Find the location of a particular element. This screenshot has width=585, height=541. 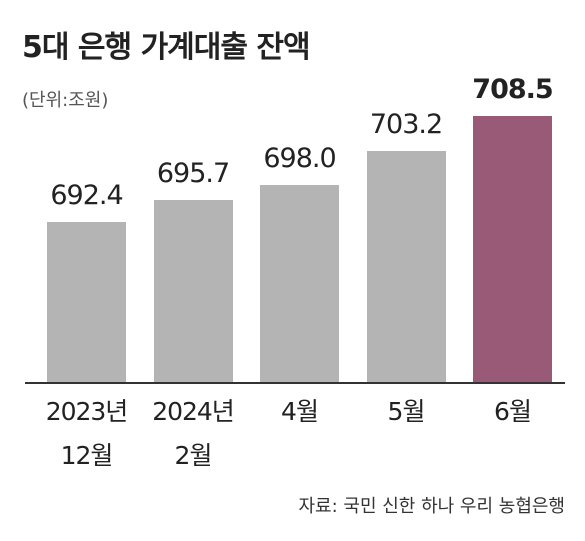

data-label: 703.2 is located at coordinates (406, 124).